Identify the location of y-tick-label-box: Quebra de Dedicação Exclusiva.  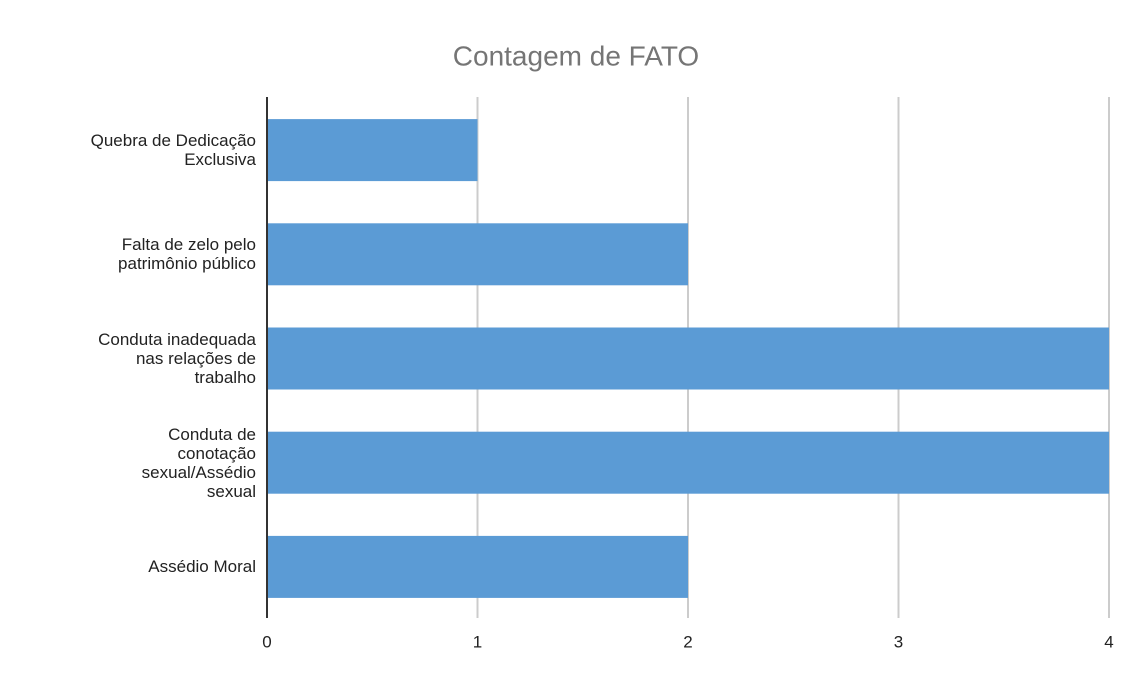
(173, 150).